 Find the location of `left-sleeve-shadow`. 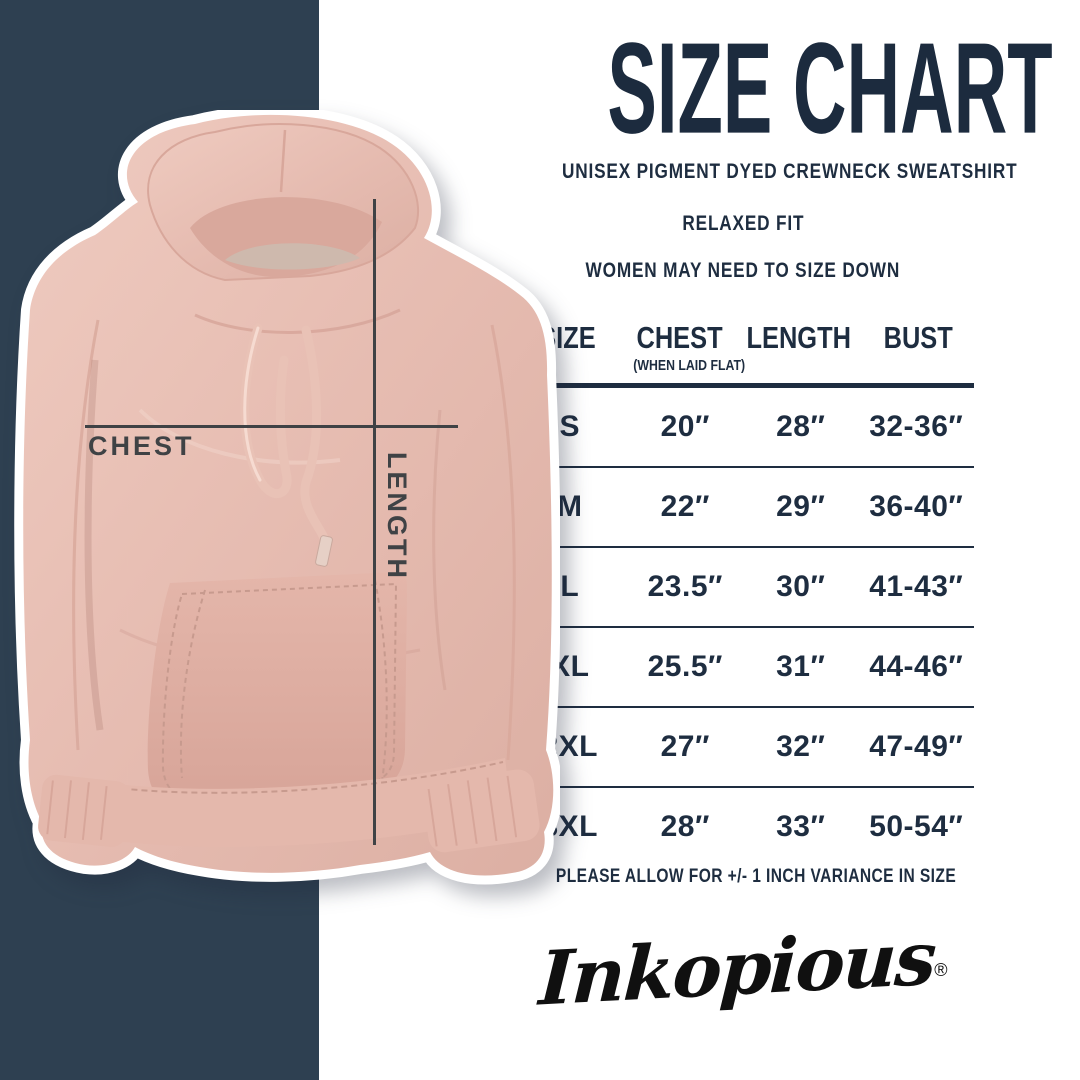

left-sleeve-shadow is located at coordinates (94, 545).